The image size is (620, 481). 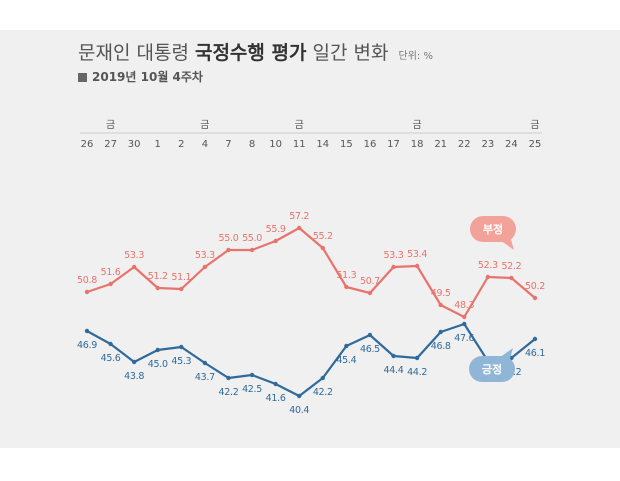 What do you see at coordinates (511, 144) in the screenshot?
I see `x-tick-label: 24` at bounding box center [511, 144].